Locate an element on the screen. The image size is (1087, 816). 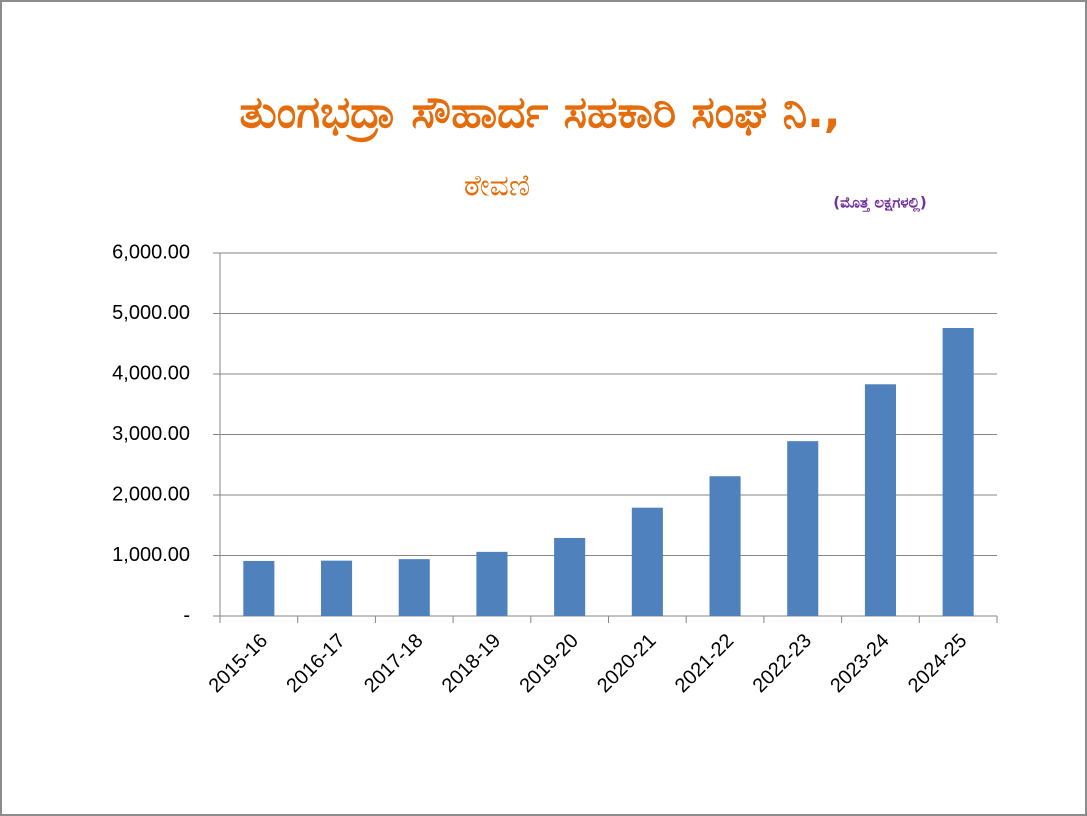
y-tick-label: 2,000.00 is located at coordinates (151, 494).